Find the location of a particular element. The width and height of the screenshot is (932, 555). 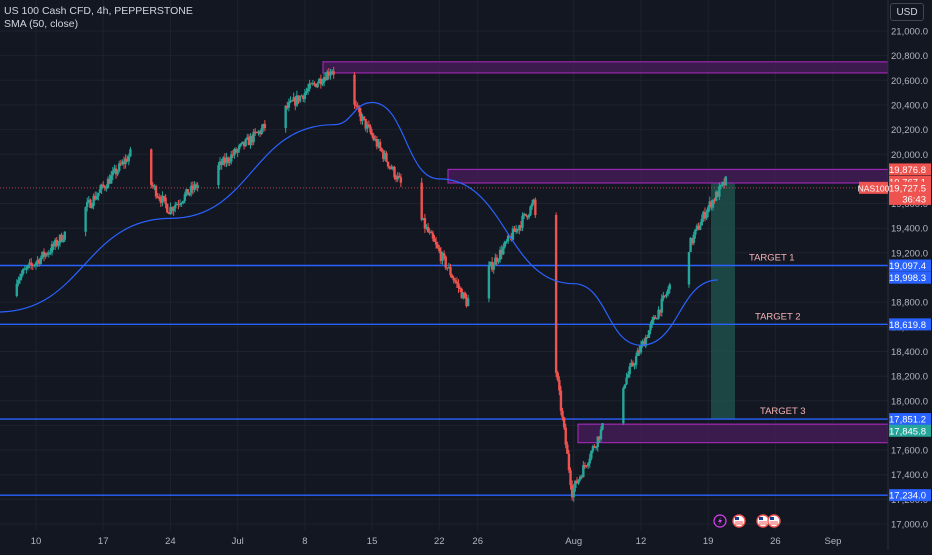

price-label: 17,851.2 is located at coordinates (907, 420).